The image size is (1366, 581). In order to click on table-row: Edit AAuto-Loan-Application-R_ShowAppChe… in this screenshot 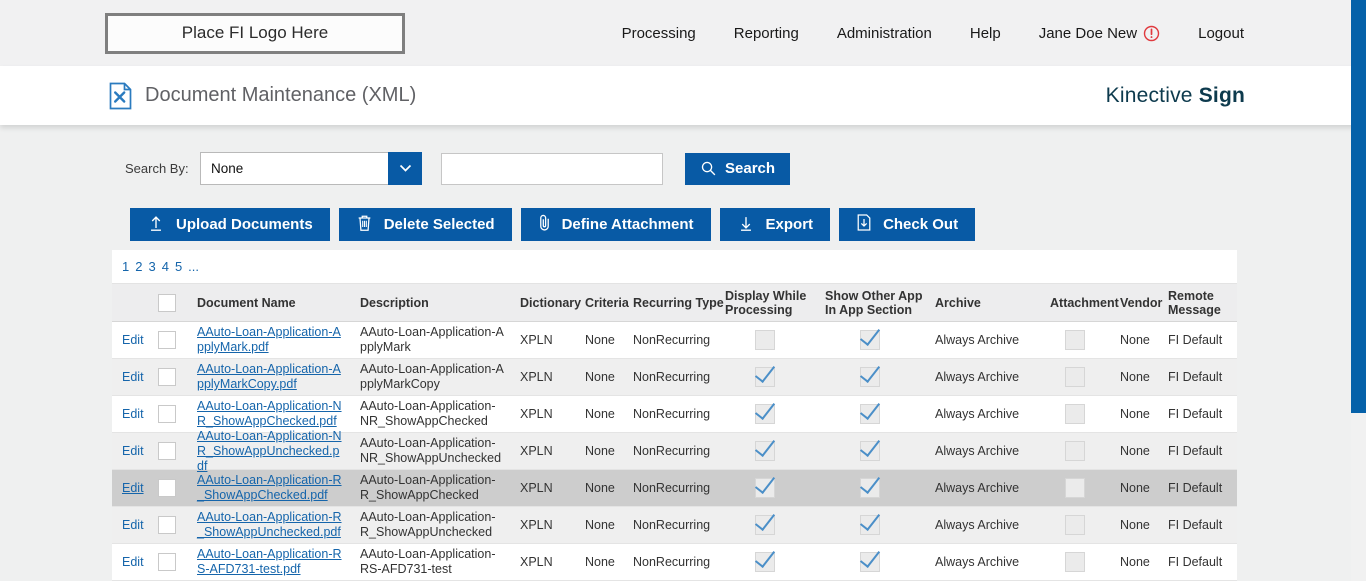, I will do `click(674, 488)`.